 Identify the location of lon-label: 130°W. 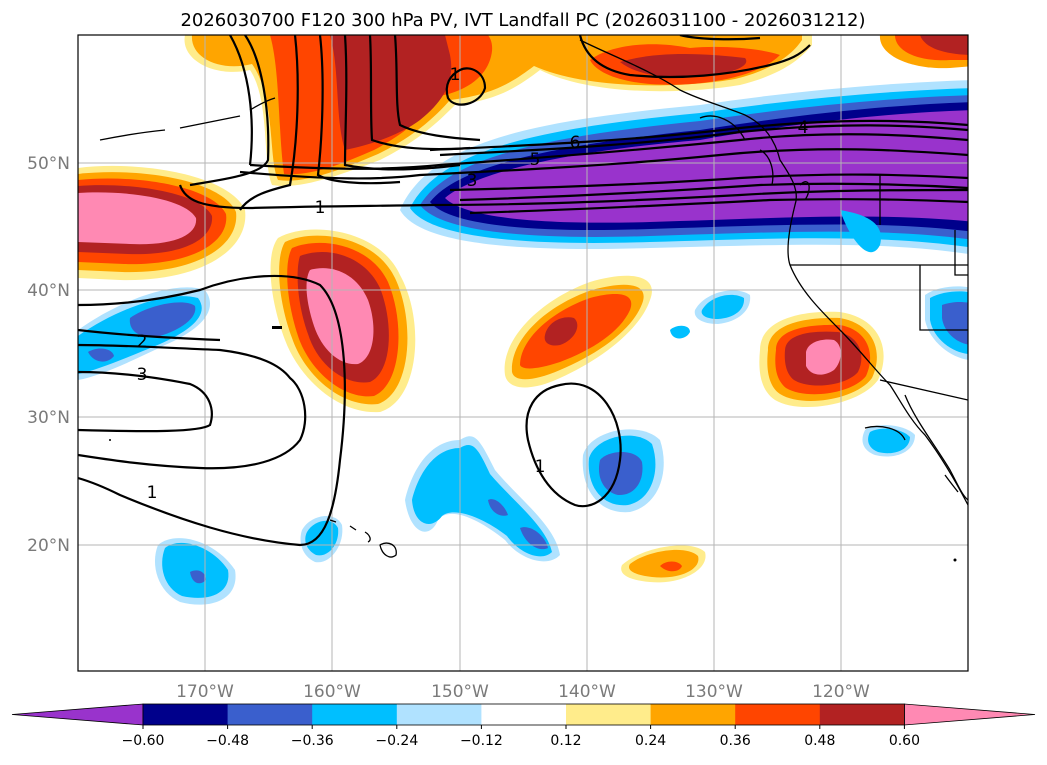
(714, 692).